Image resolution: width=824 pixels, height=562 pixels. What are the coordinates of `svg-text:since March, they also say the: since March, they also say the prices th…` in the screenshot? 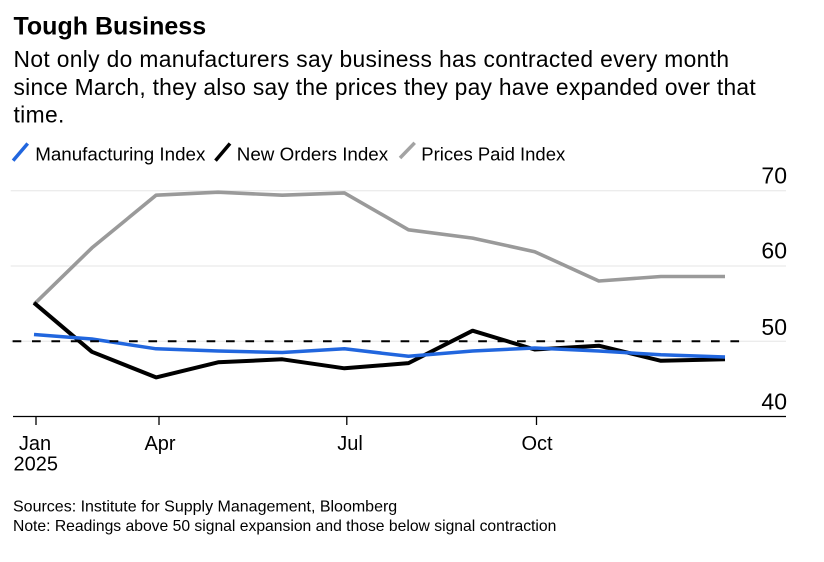 It's located at (385, 87).